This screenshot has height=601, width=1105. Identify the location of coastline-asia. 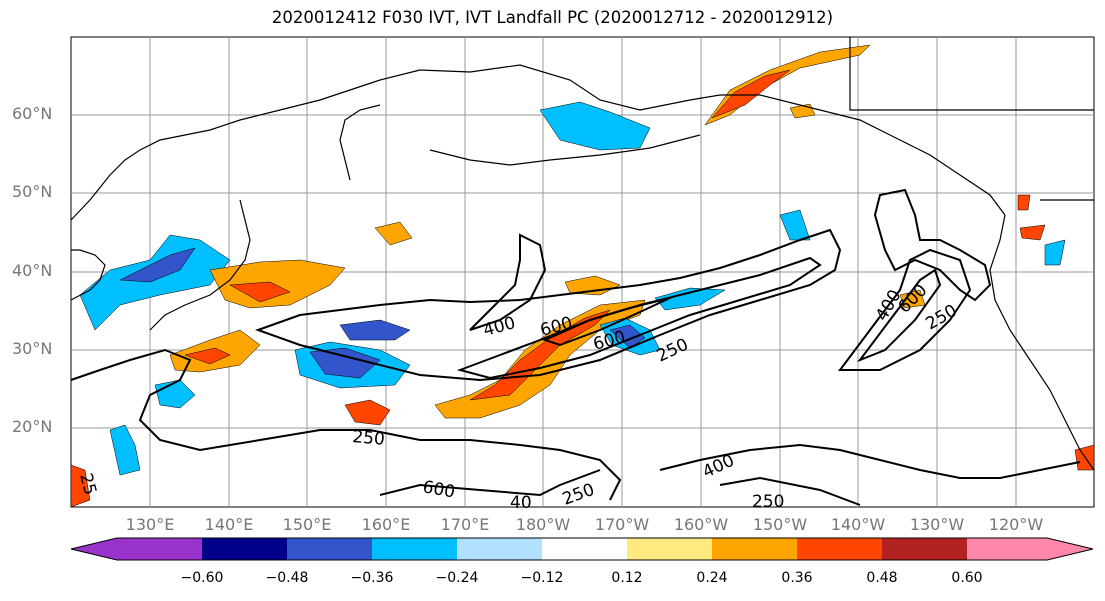
(245, 145).